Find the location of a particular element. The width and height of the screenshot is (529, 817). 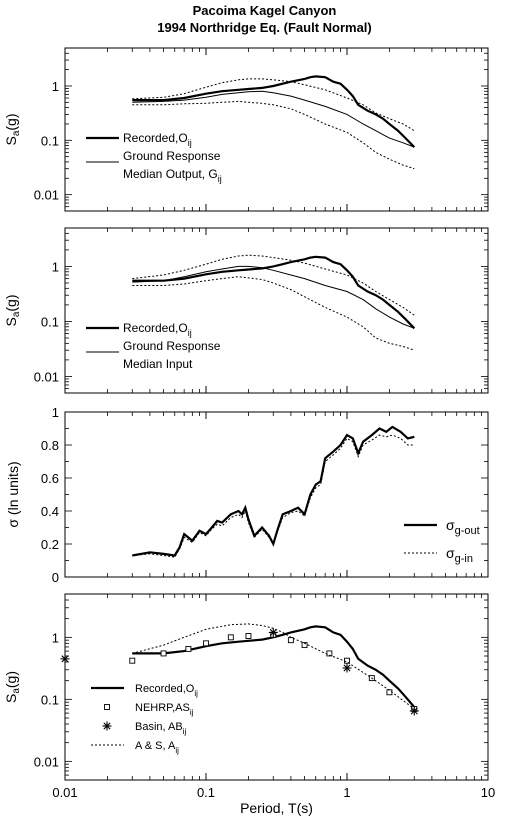

y-tick-label: 0.6 is located at coordinates (50, 478).